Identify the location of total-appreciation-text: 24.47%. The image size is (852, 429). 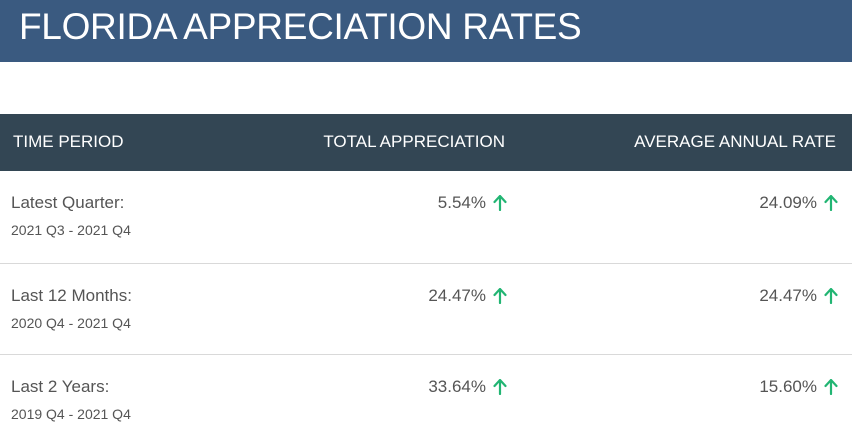
(457, 295).